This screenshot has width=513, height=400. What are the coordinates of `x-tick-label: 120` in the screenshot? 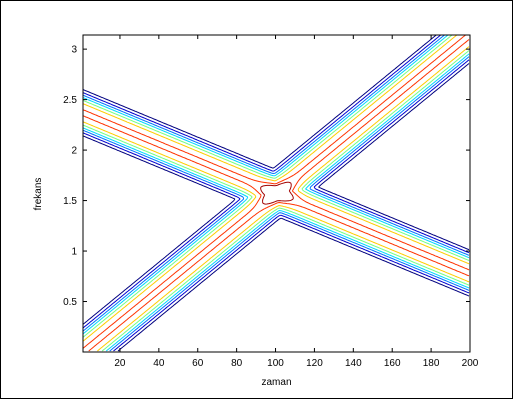 It's located at (314, 363).